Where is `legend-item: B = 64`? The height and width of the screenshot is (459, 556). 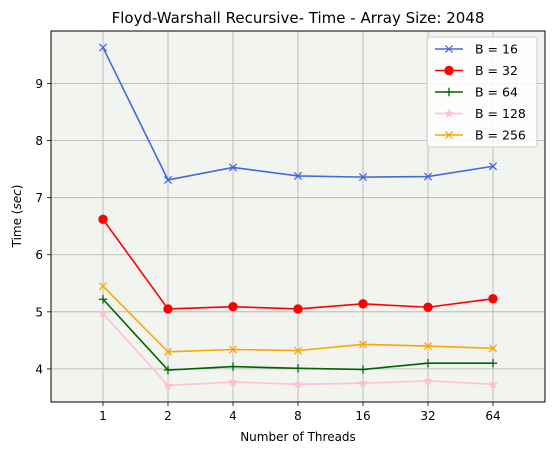 legend-item: B = 64 is located at coordinates (476, 92).